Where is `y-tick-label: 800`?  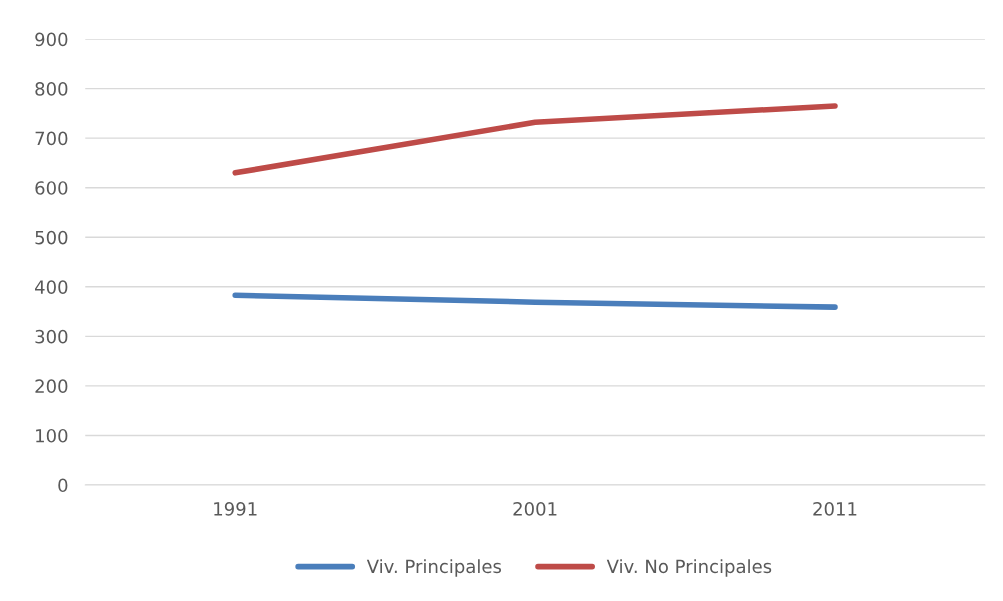 y-tick-label: 800 is located at coordinates (51, 89).